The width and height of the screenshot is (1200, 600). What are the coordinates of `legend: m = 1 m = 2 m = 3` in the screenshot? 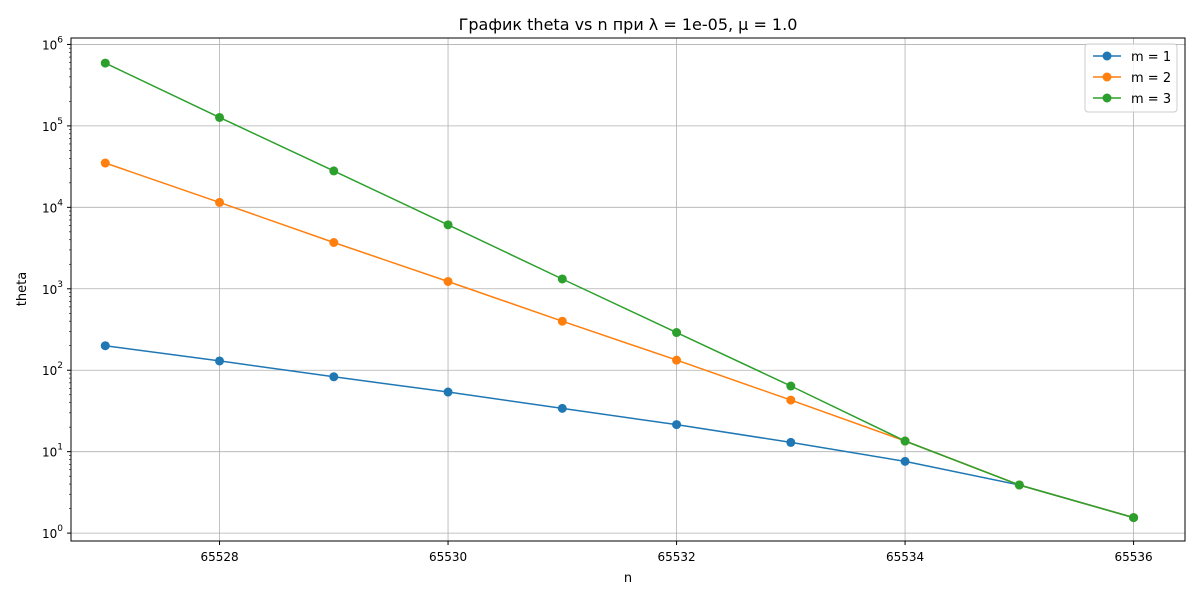 It's located at (1131, 78).